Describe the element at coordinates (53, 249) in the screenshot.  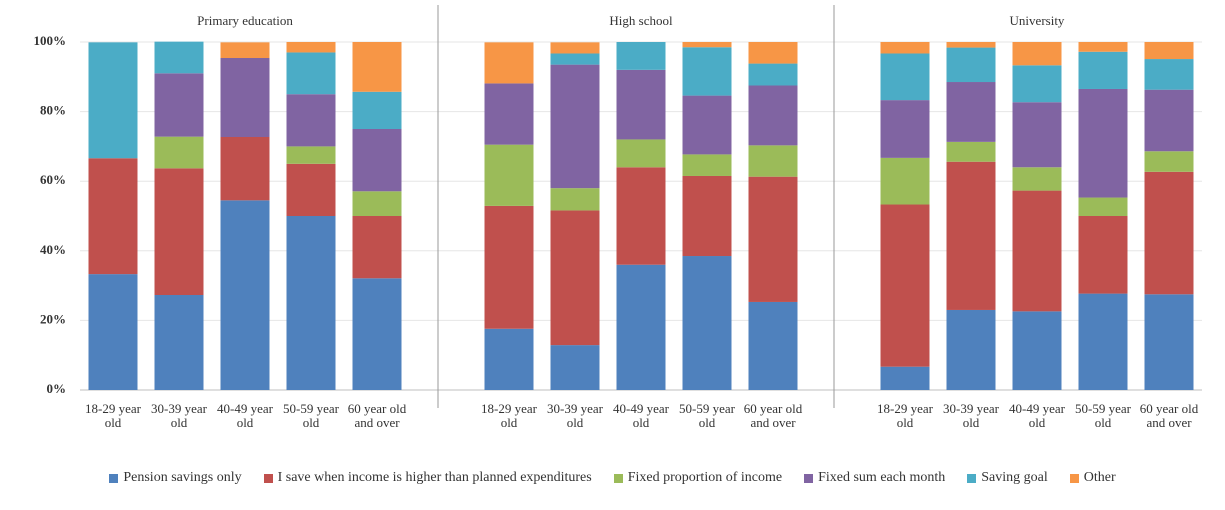
I see `y-tick-label: 40%` at that location.